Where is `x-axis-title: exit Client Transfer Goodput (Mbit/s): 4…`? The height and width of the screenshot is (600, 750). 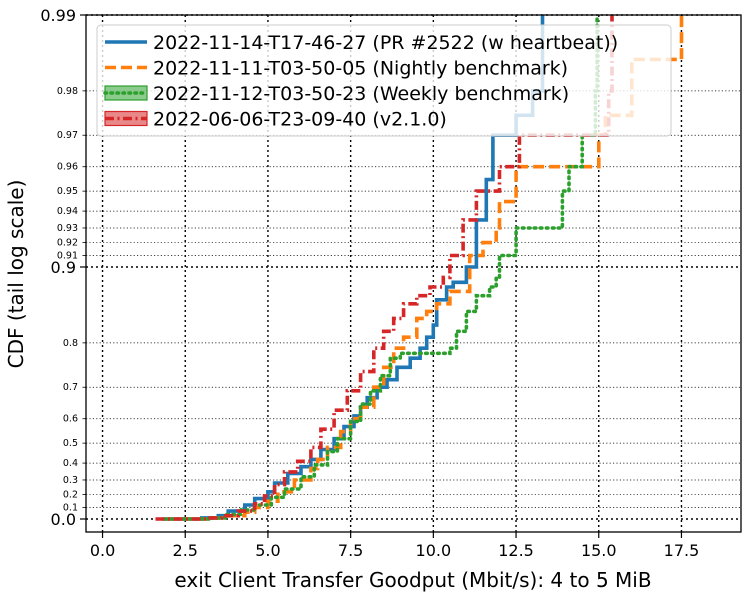 x-axis-title: exit Client Transfer Goodput (Mbit/s): 4… is located at coordinates (412, 580).